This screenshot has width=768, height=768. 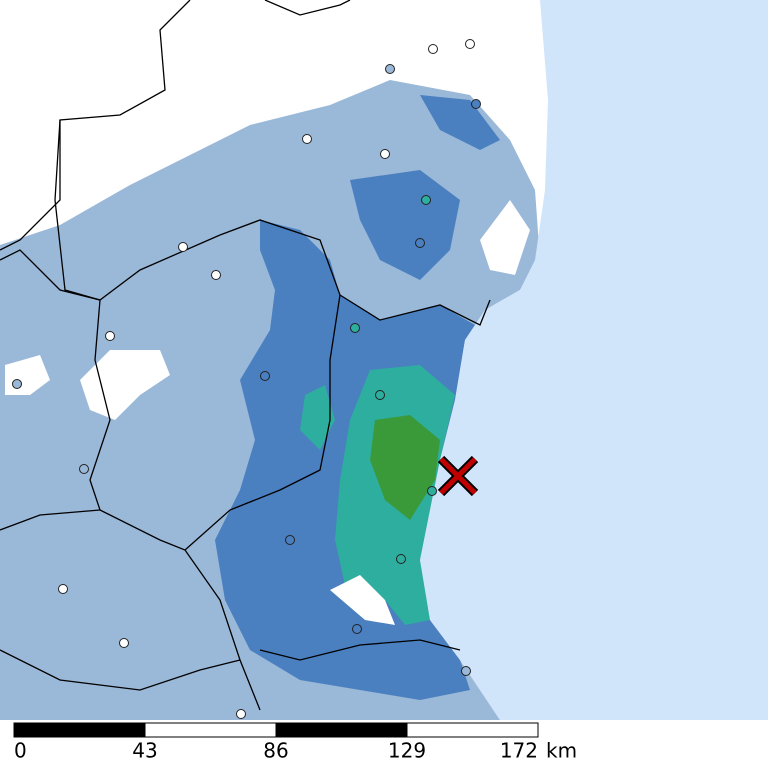 I want to click on intensity-high, so click(x=317, y=417).